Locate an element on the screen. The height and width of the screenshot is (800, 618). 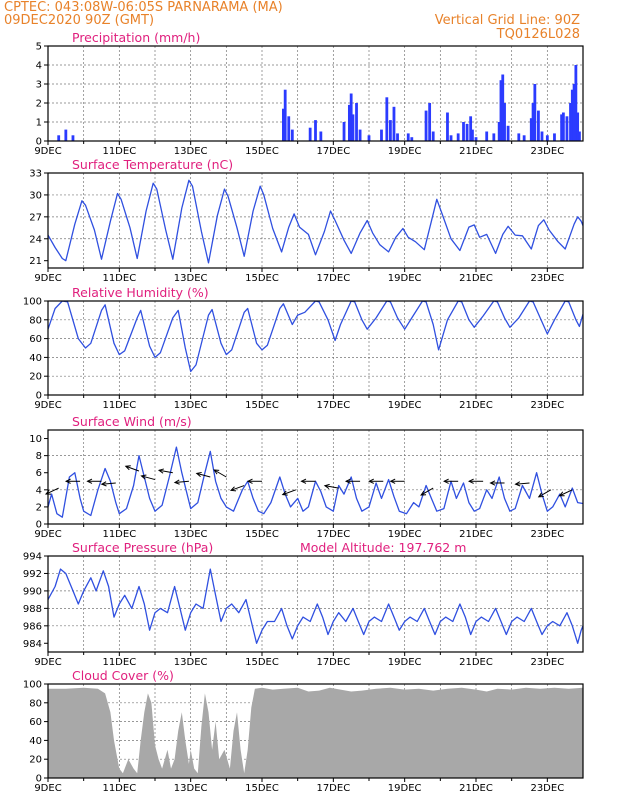
y-tick-label: 60 is located at coordinates (35, 339).